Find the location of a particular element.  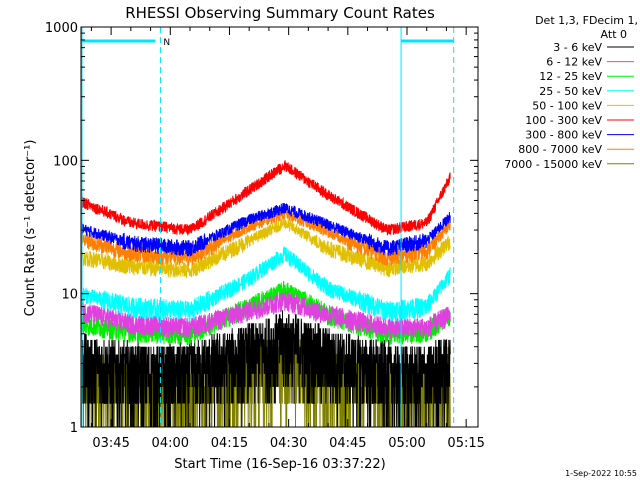

x-tick-label: 05:00 is located at coordinates (406, 443).